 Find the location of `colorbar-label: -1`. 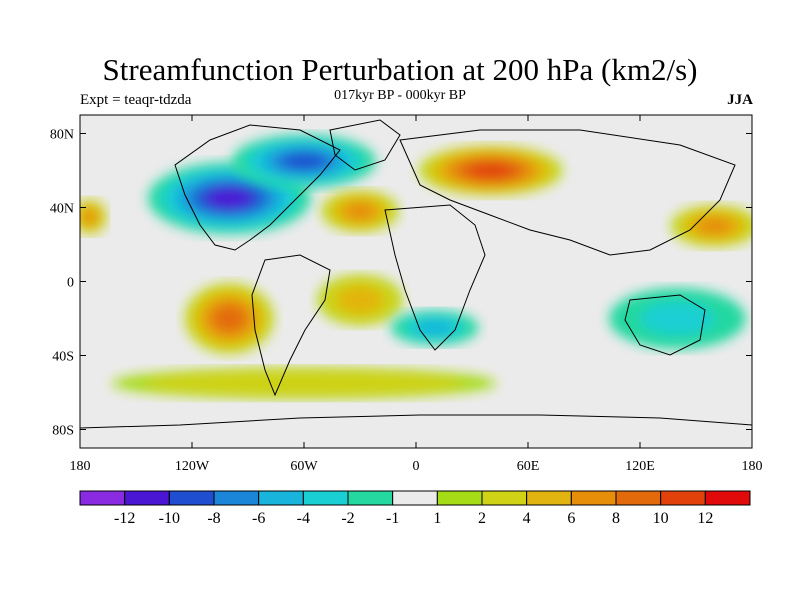

colorbar-label: -1 is located at coordinates (392, 518).